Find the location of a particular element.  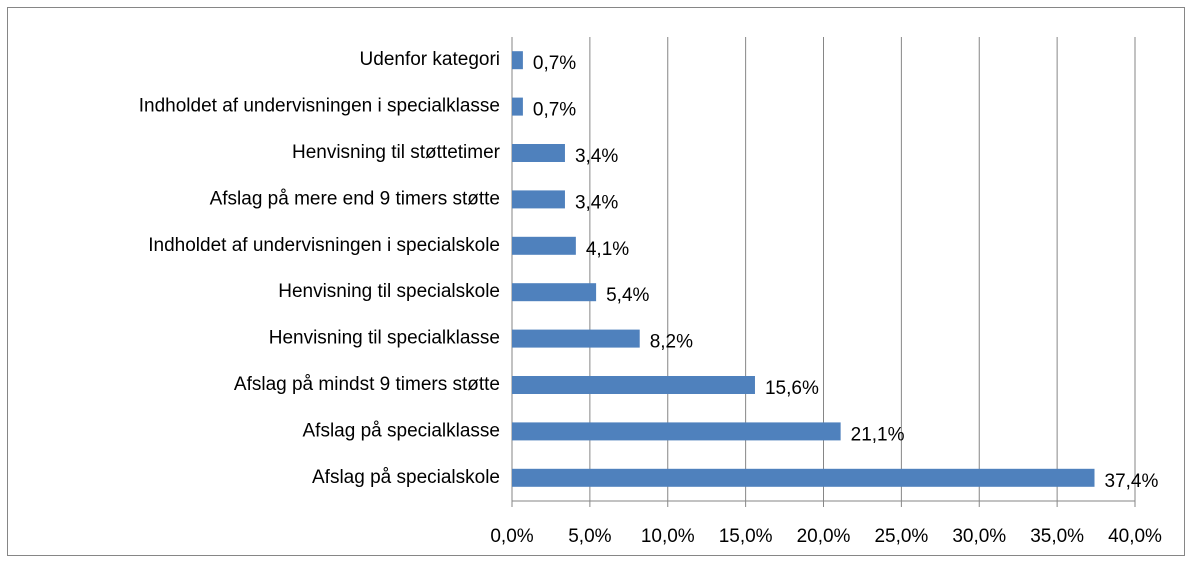

y-tick-label: Henvisning til støttetimer is located at coordinates (396, 152).